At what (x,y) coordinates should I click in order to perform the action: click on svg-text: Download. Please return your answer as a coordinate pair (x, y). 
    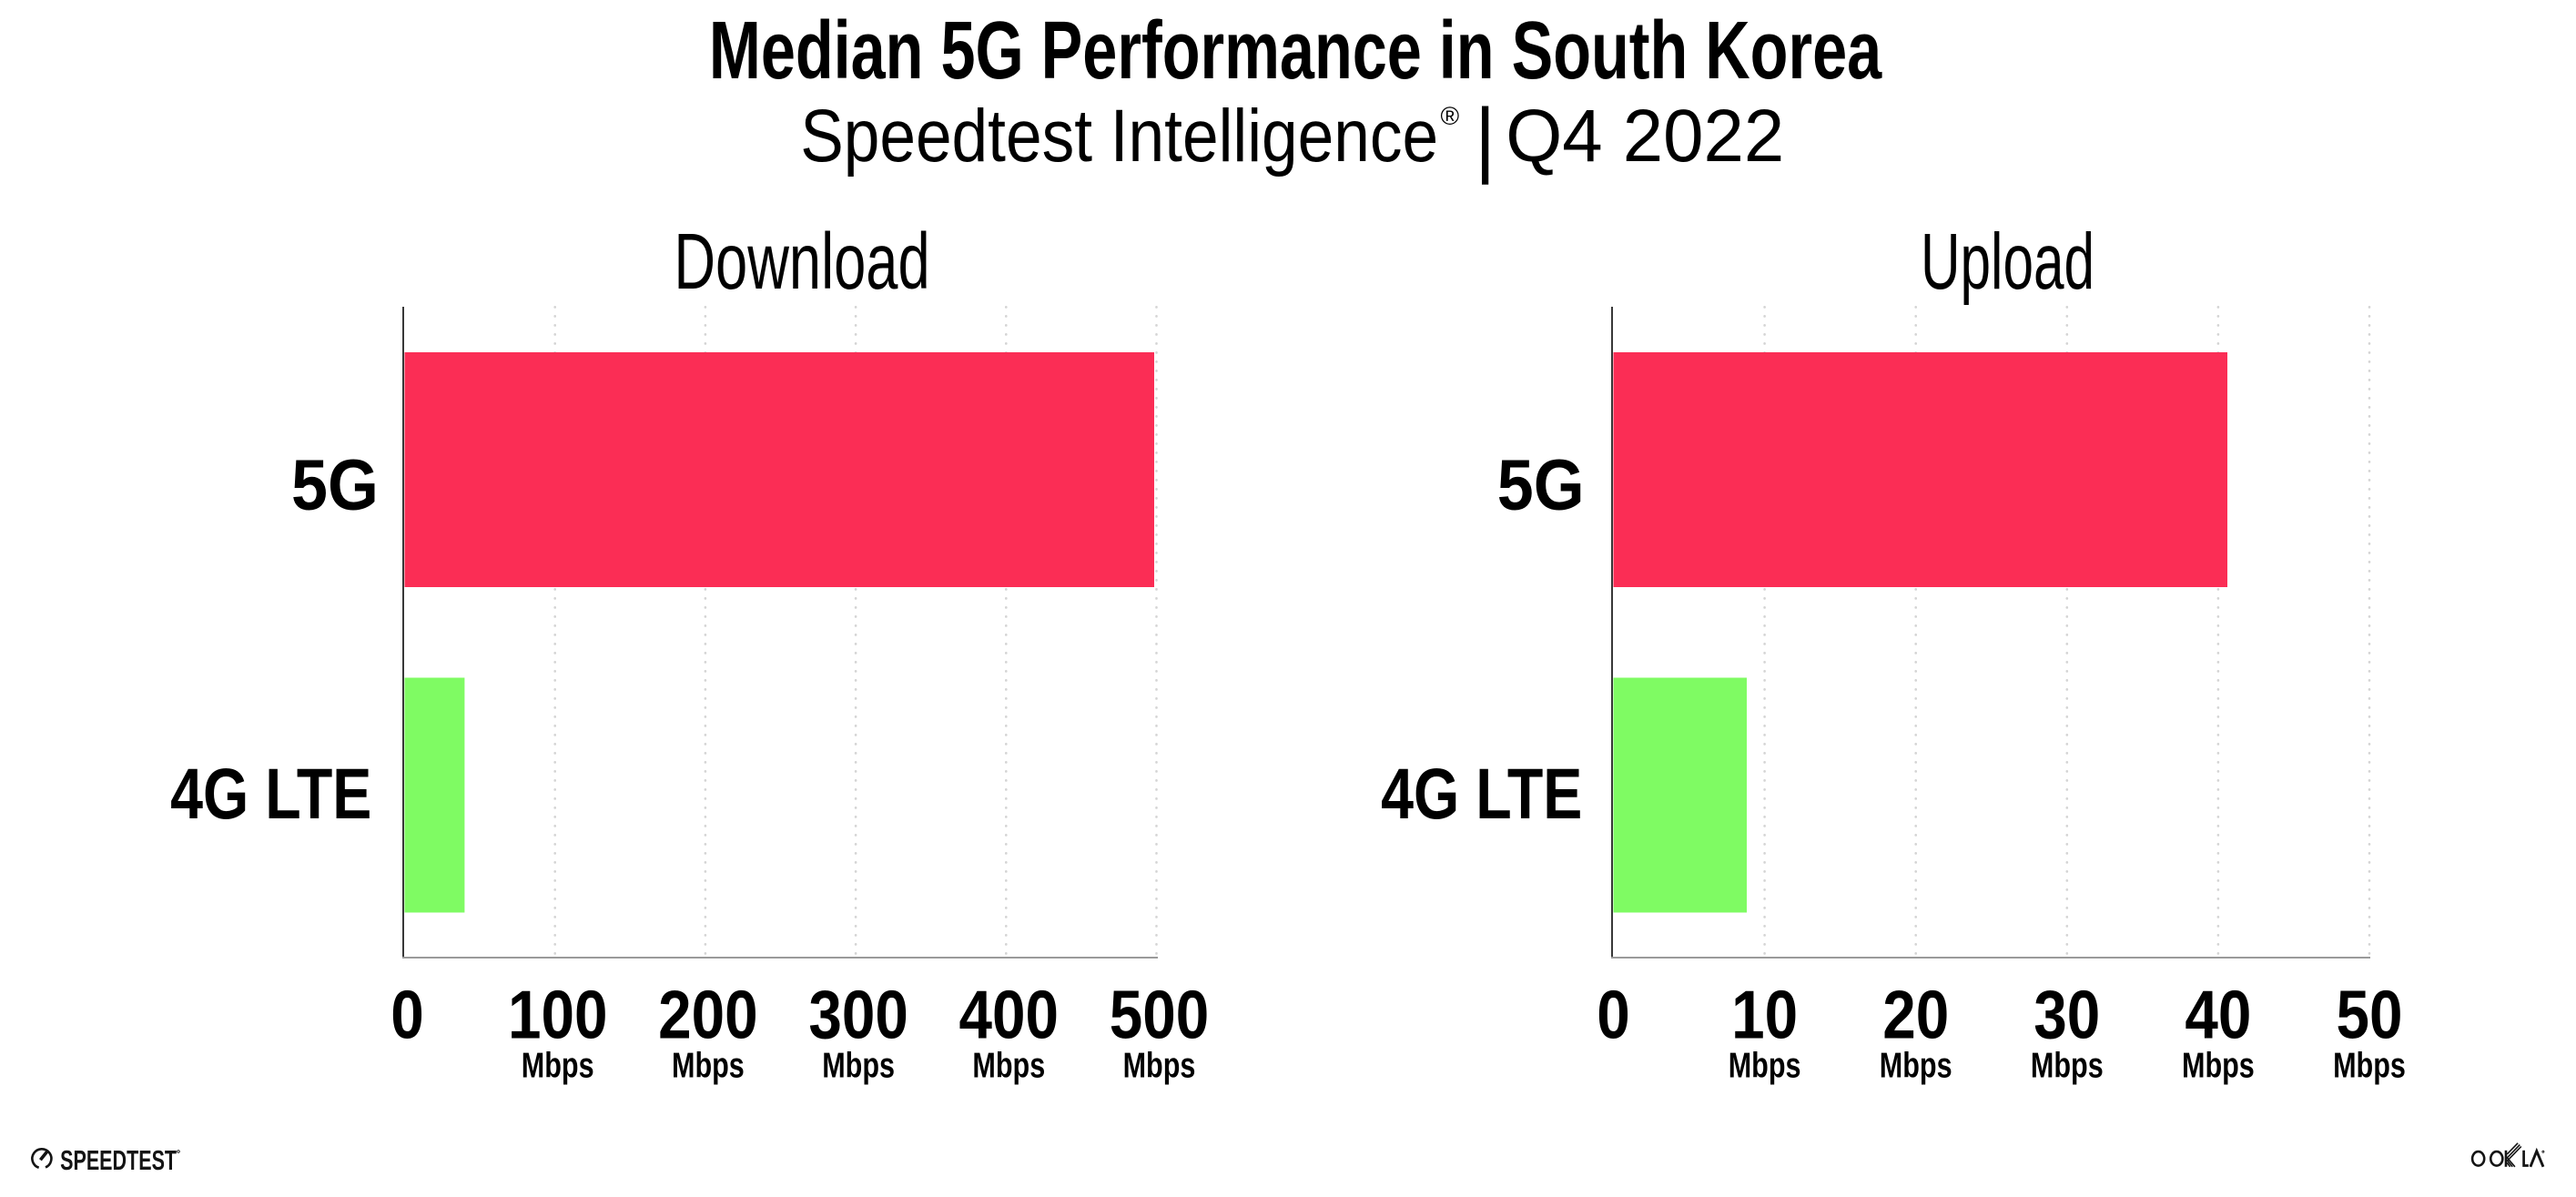
    Looking at the image, I should click on (801, 262).